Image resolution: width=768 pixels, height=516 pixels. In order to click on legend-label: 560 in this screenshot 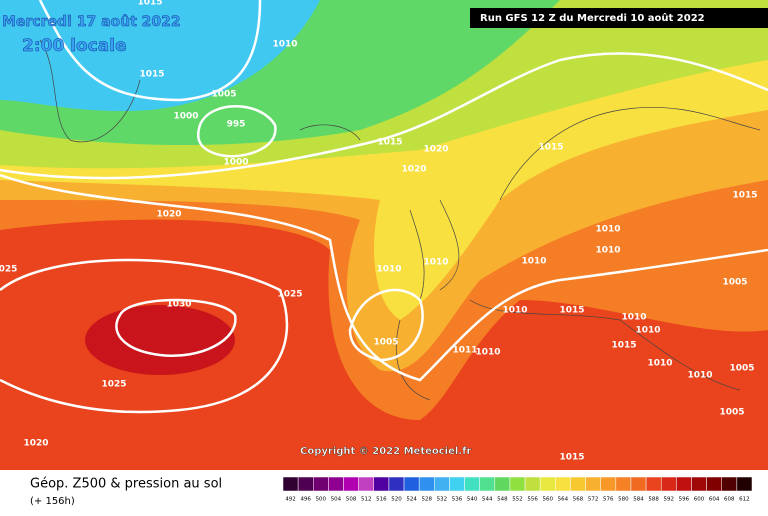, I will do `click(548, 500)`.